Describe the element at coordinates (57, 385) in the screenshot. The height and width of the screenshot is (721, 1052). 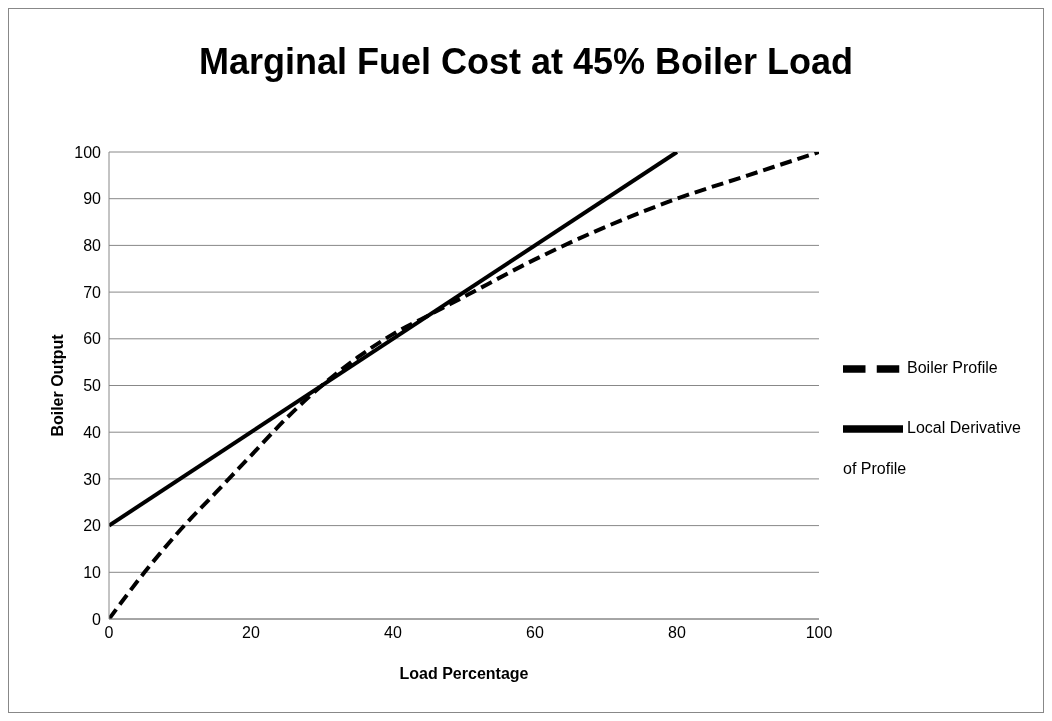
I see `y-axis-title: Boiler Output` at that location.